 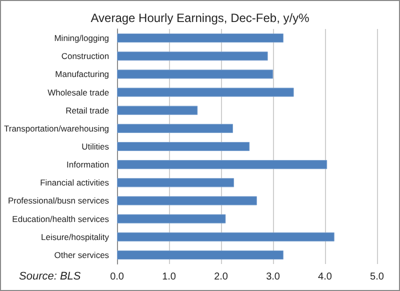 What do you see at coordinates (85, 56) in the screenshot?
I see `y-tick-label: Construction` at bounding box center [85, 56].